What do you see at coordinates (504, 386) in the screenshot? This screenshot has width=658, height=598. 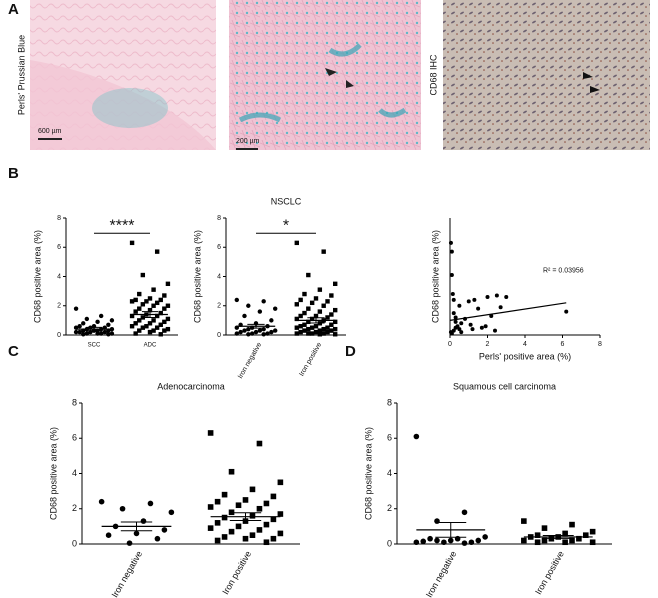 I see `chart-title: Squamous cell carcinoma` at bounding box center [504, 386].